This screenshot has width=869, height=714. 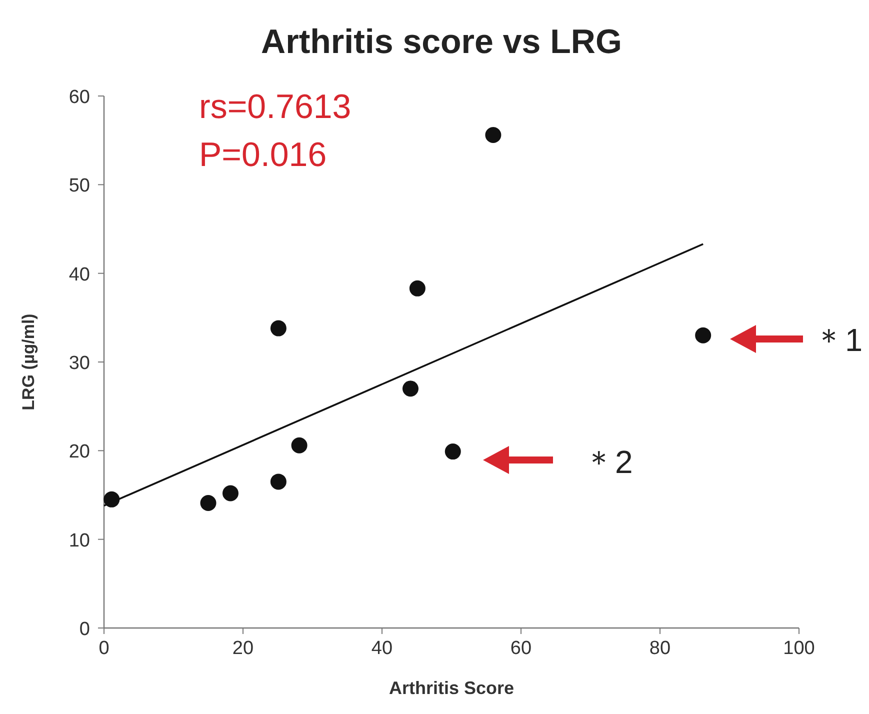 What do you see at coordinates (263, 155) in the screenshot?
I see `annotation: P=0.016` at bounding box center [263, 155].